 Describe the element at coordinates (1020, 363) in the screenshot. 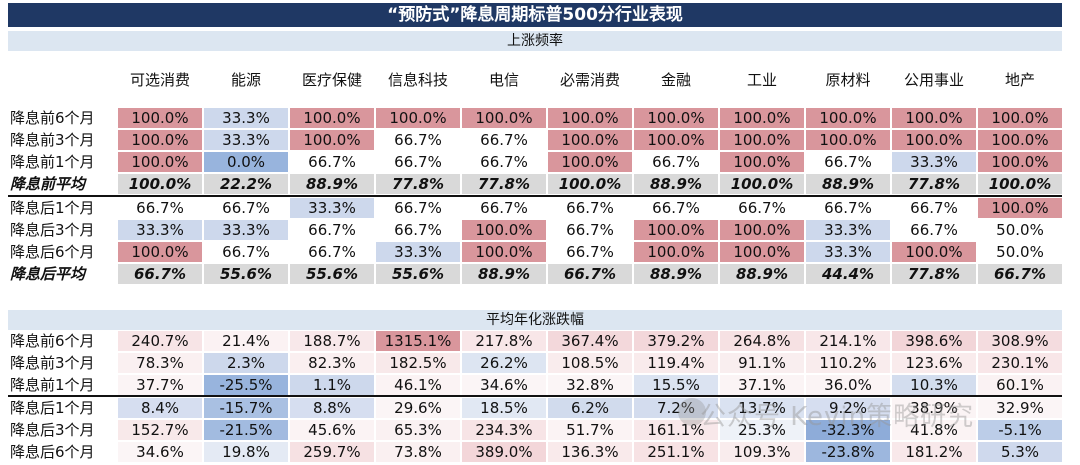

I see `table-cell: 230.1%` at that location.